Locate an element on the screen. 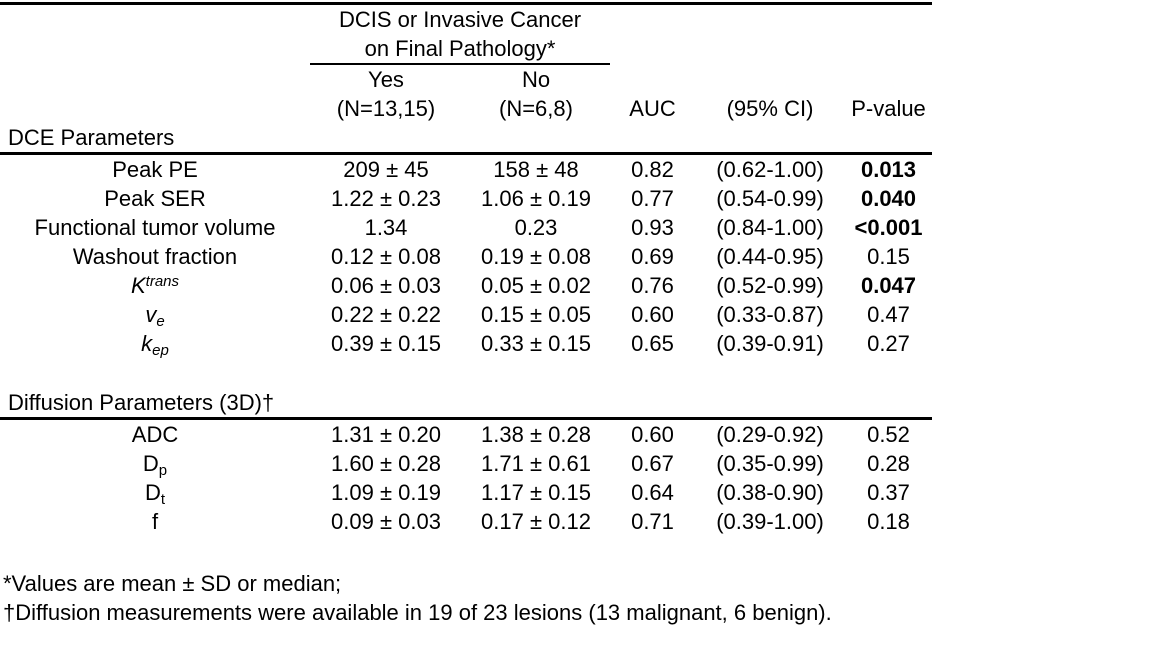  cell-no-value: 1.38 ± 0.28 is located at coordinates (536, 434).